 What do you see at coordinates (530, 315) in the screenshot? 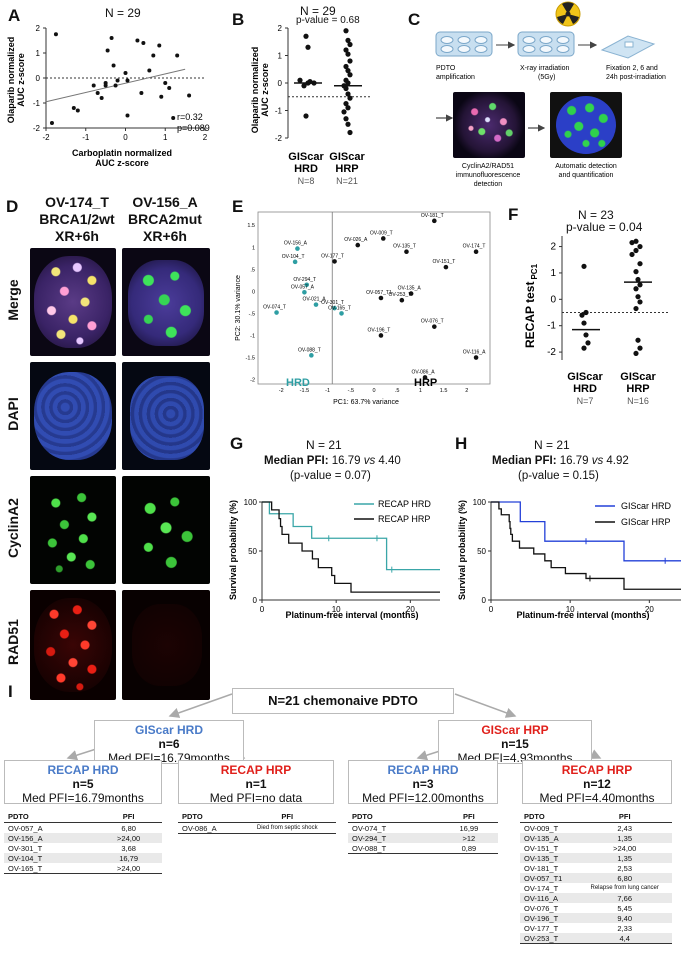
I see `panel-f-ylabel-main: RECAP test` at bounding box center [530, 315].